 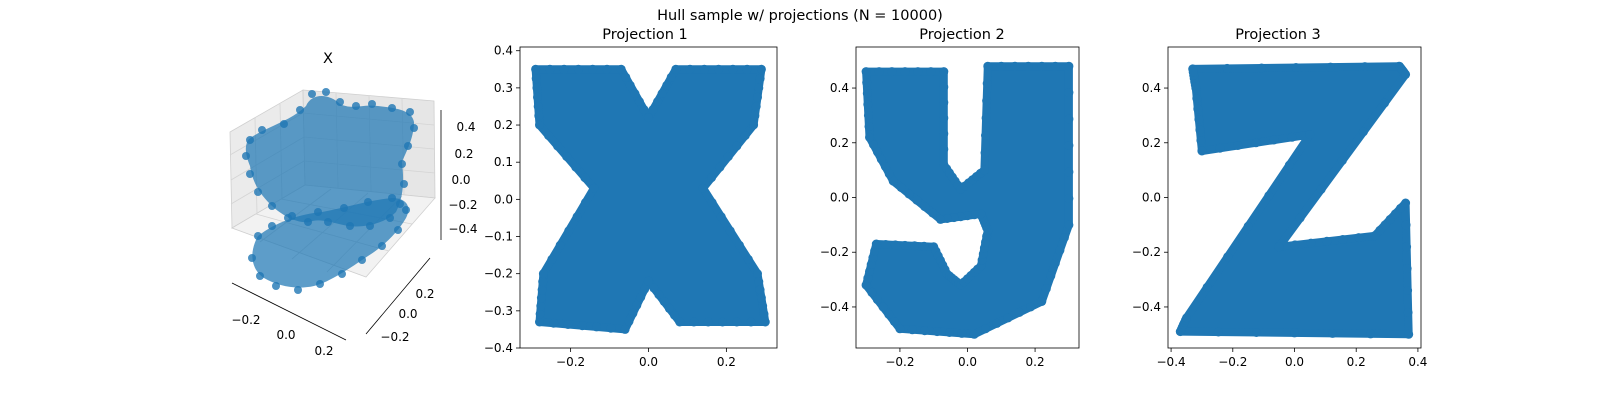 I want to click on projection-1-yticks: −0.4 −0.3 −0.2 −0.1 0.0 0.1 0.2 0.3 0.4, so click(x=502, y=199).